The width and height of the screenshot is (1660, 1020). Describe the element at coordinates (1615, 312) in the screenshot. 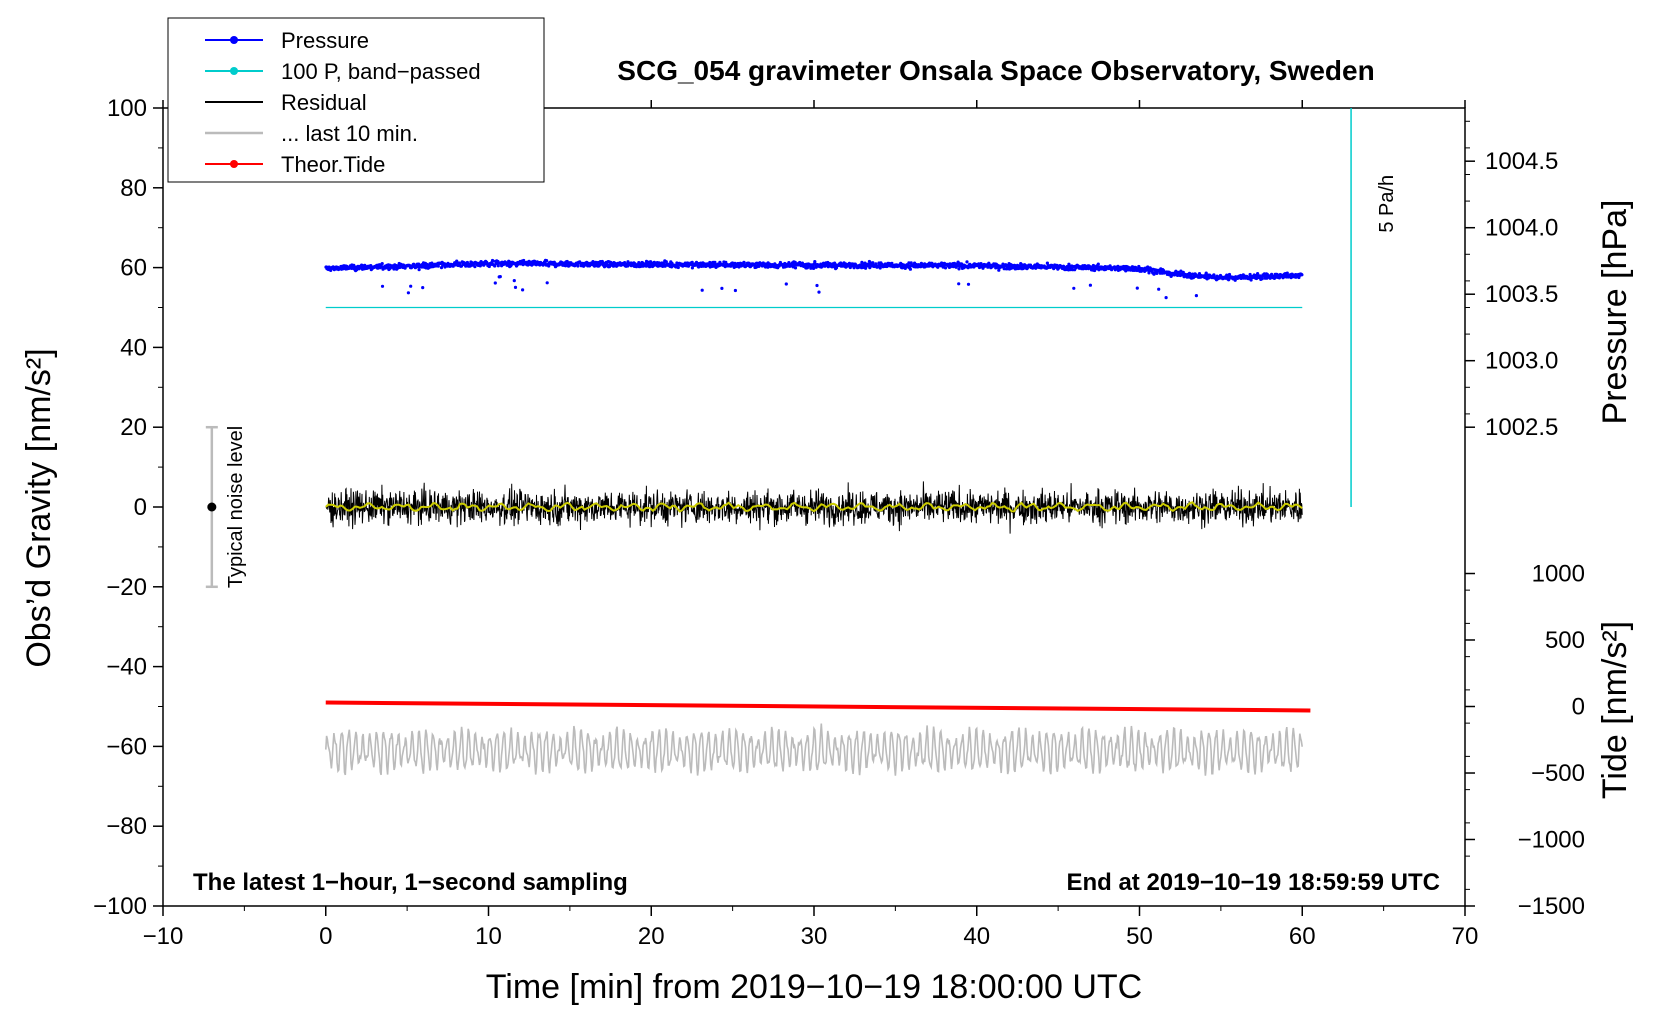

I see `y-axis-title-pressure: Pressure [hPa]` at that location.